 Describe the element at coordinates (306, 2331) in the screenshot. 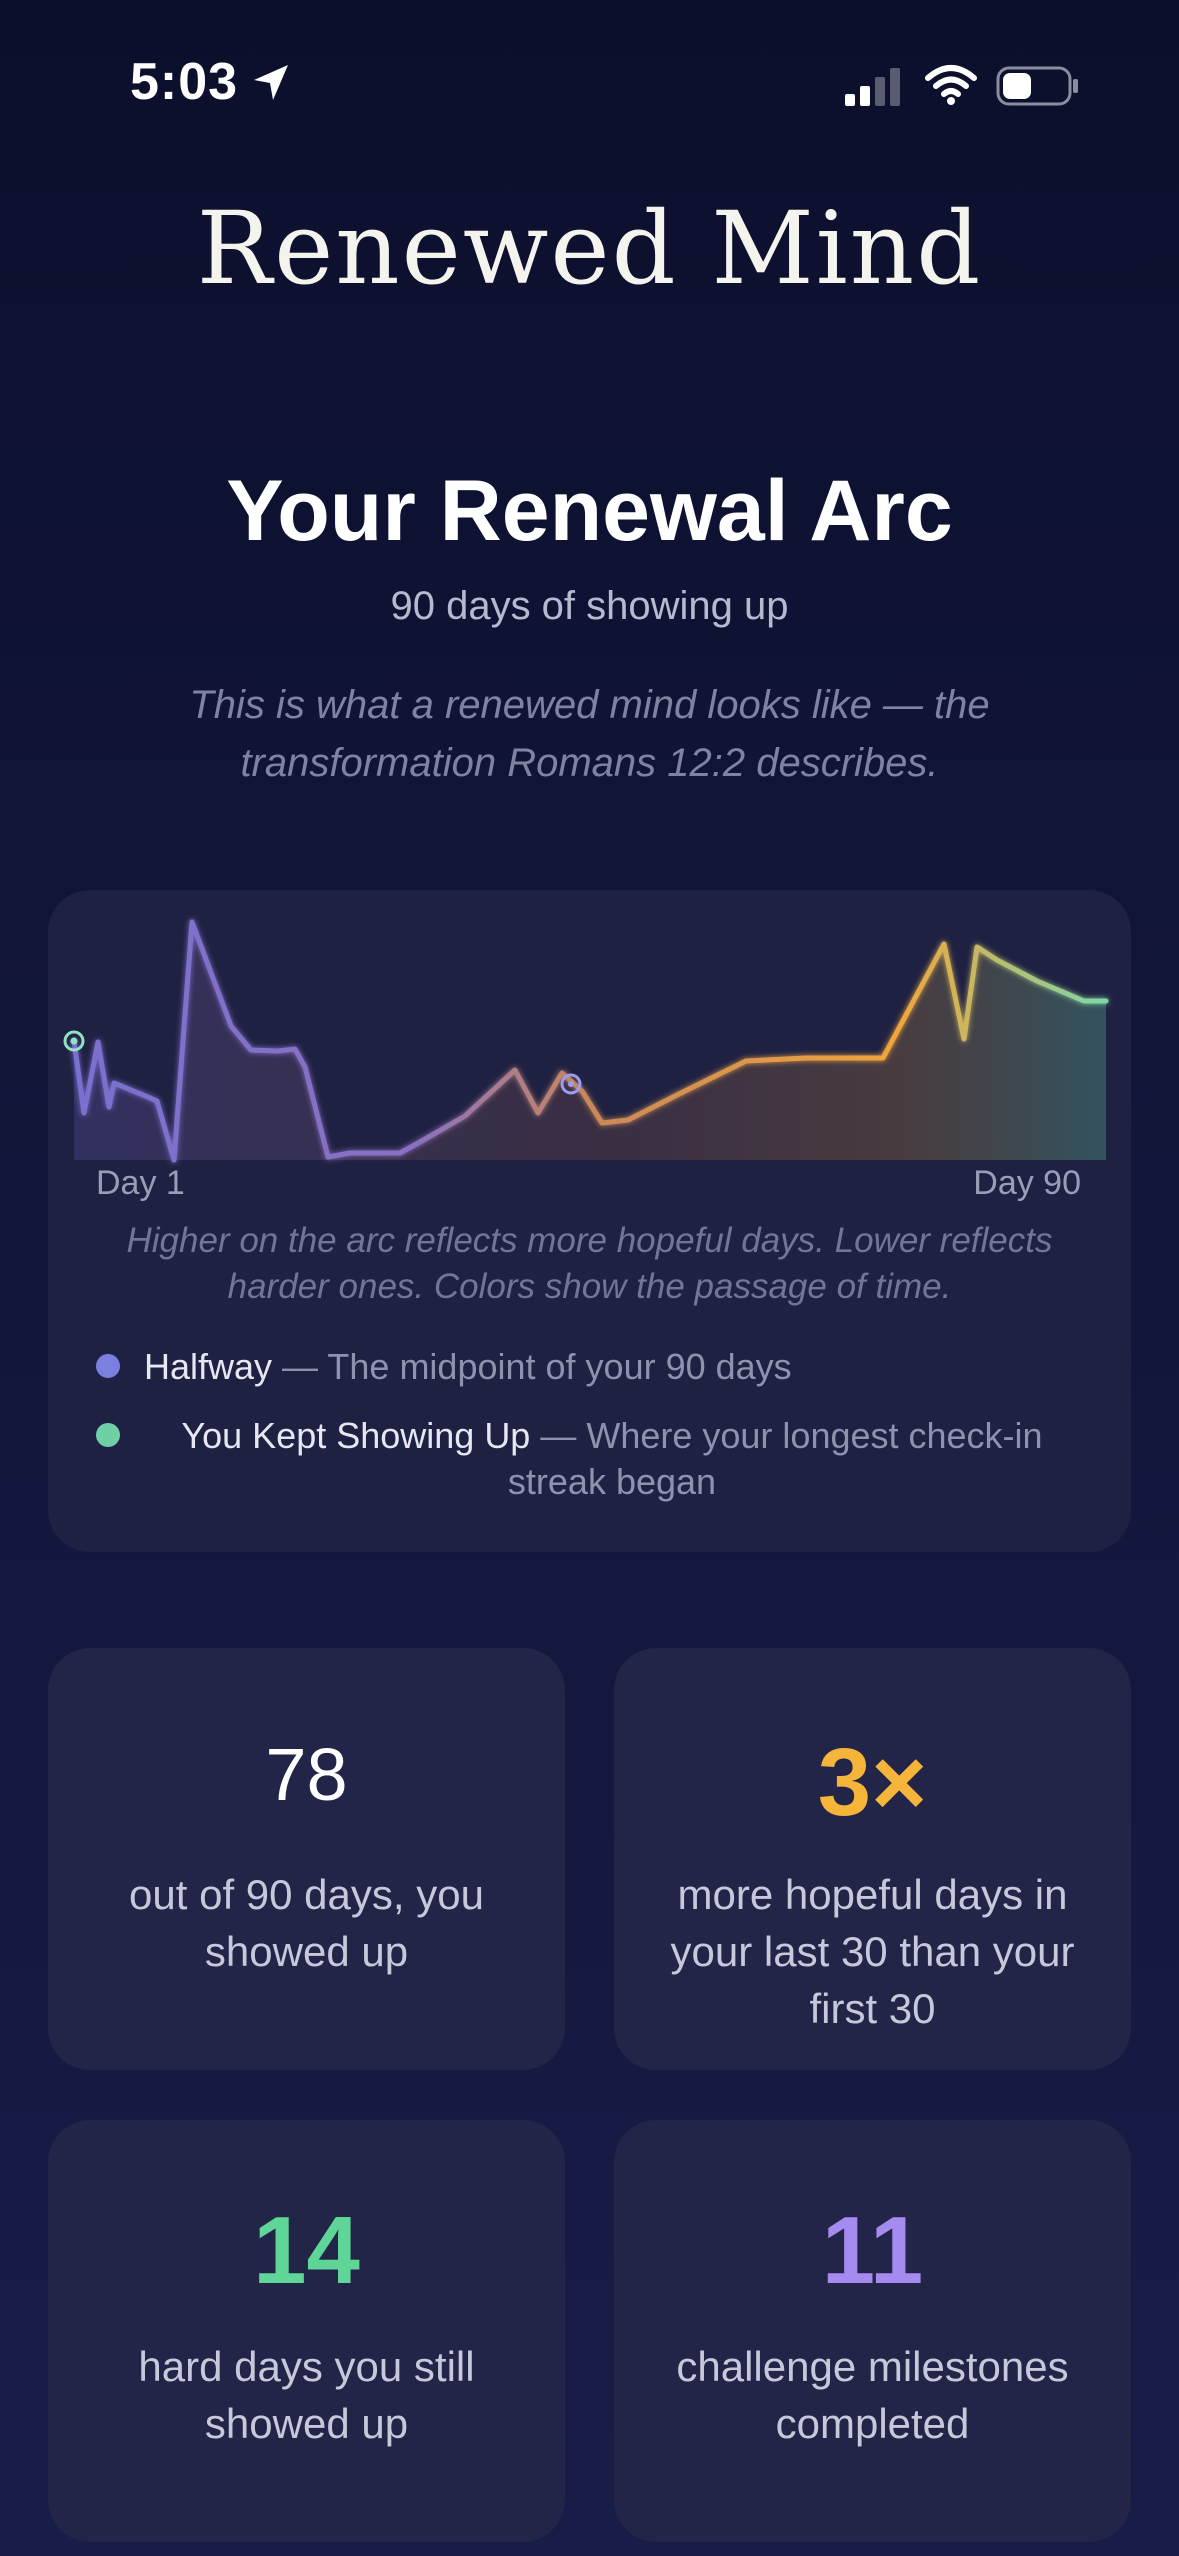

I see `stat-card-hard-days: 14 hard days you still showed up` at that location.